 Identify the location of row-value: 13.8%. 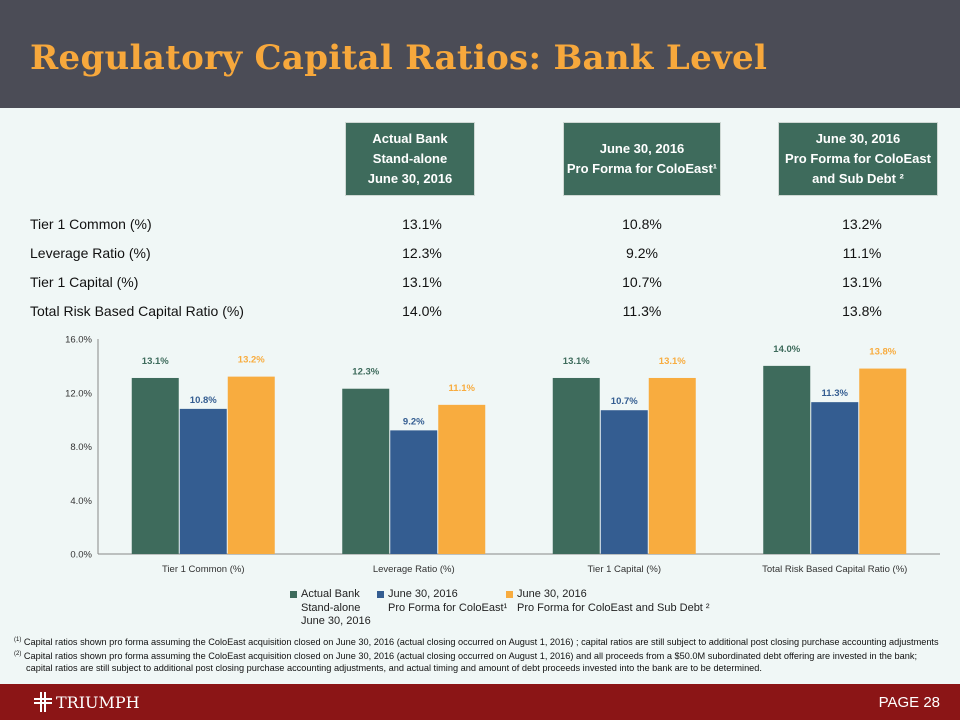
(862, 311).